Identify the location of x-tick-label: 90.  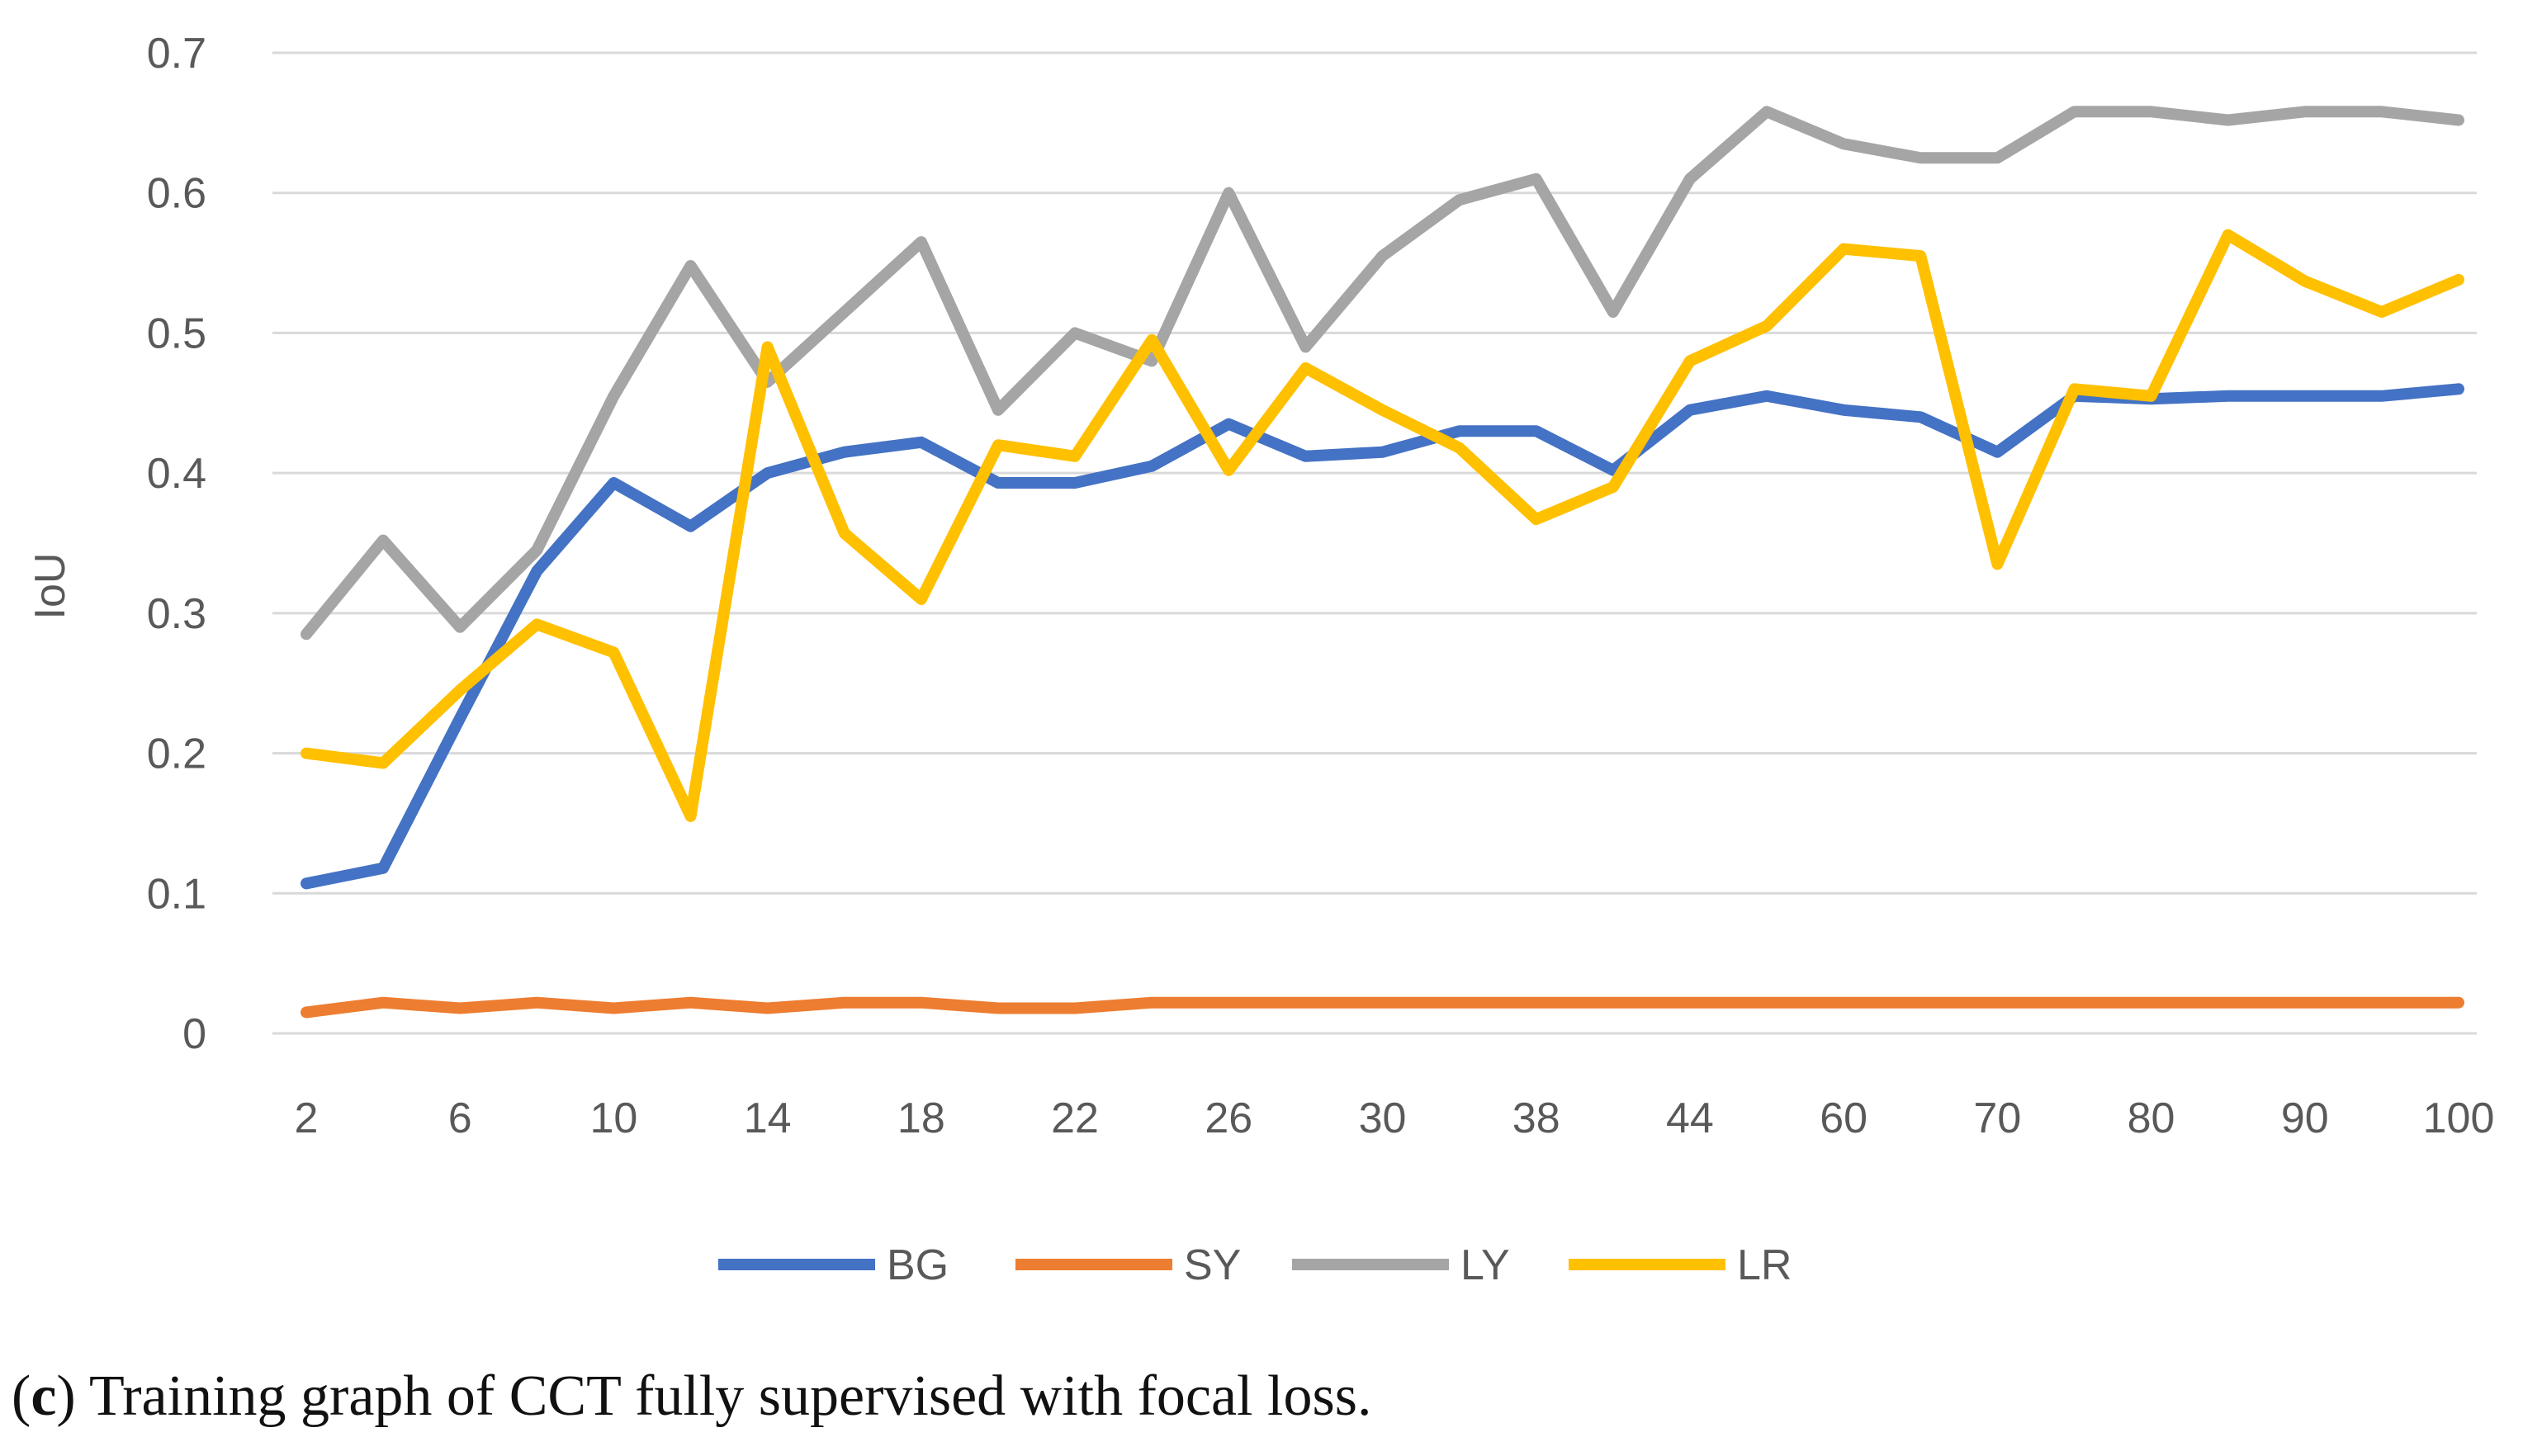
(2305, 1118).